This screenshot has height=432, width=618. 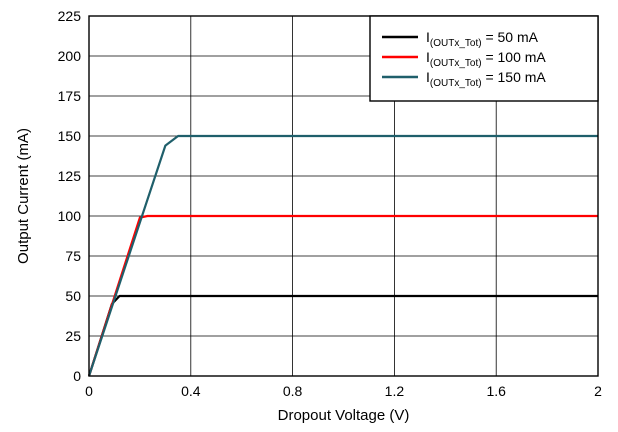 What do you see at coordinates (70, 176) in the screenshot?
I see `y-tick-label: 125` at bounding box center [70, 176].